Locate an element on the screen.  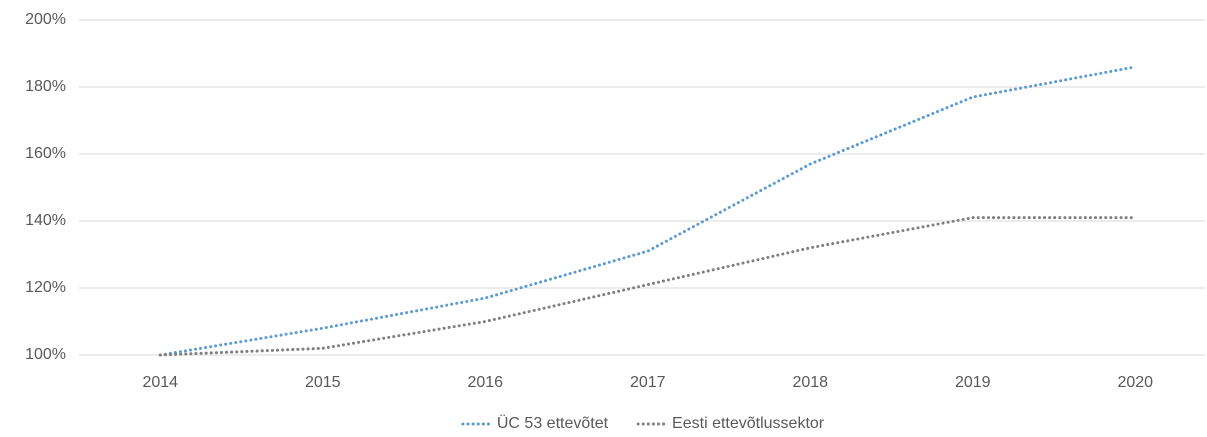
legend-label: ÜC 53 ettevõtet is located at coordinates (553, 423).